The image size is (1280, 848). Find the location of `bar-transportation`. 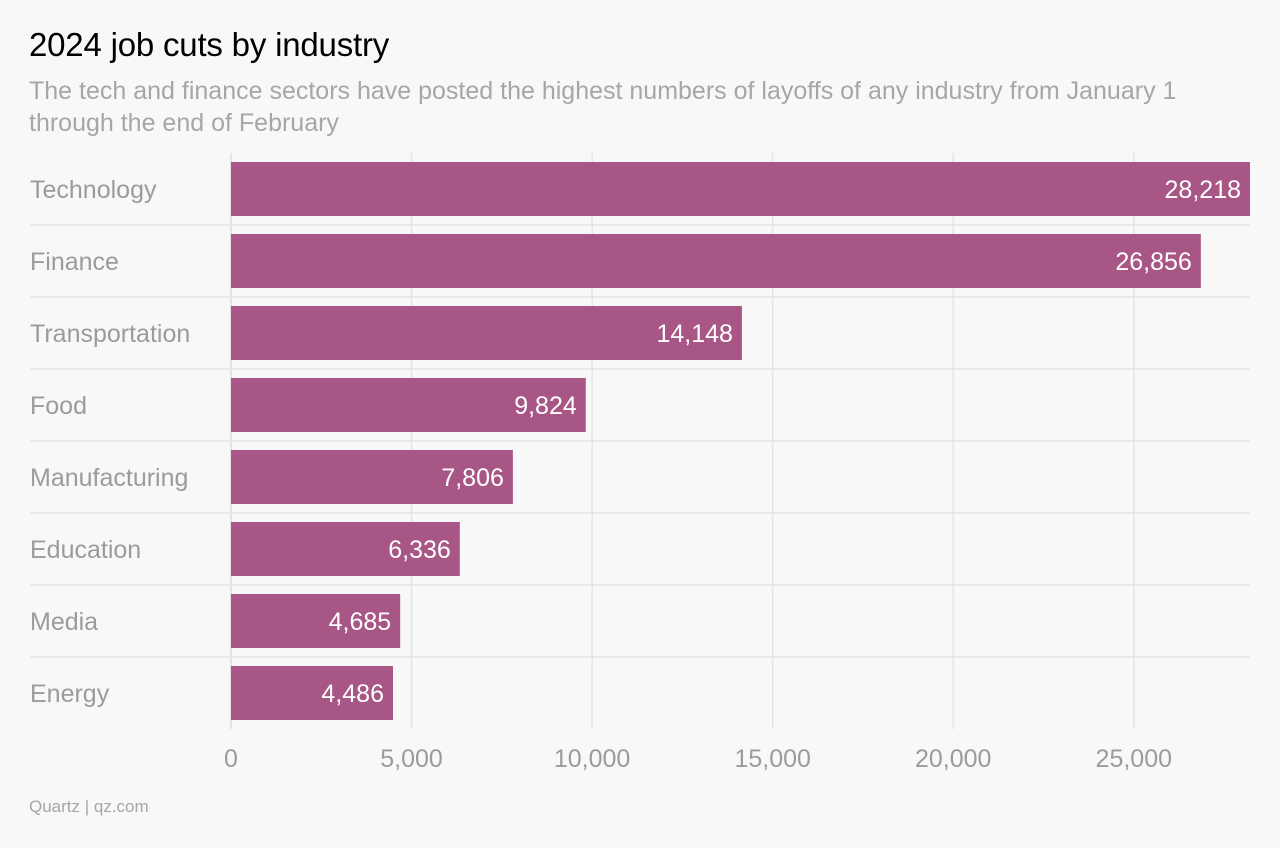

bar-transportation is located at coordinates (486, 333).